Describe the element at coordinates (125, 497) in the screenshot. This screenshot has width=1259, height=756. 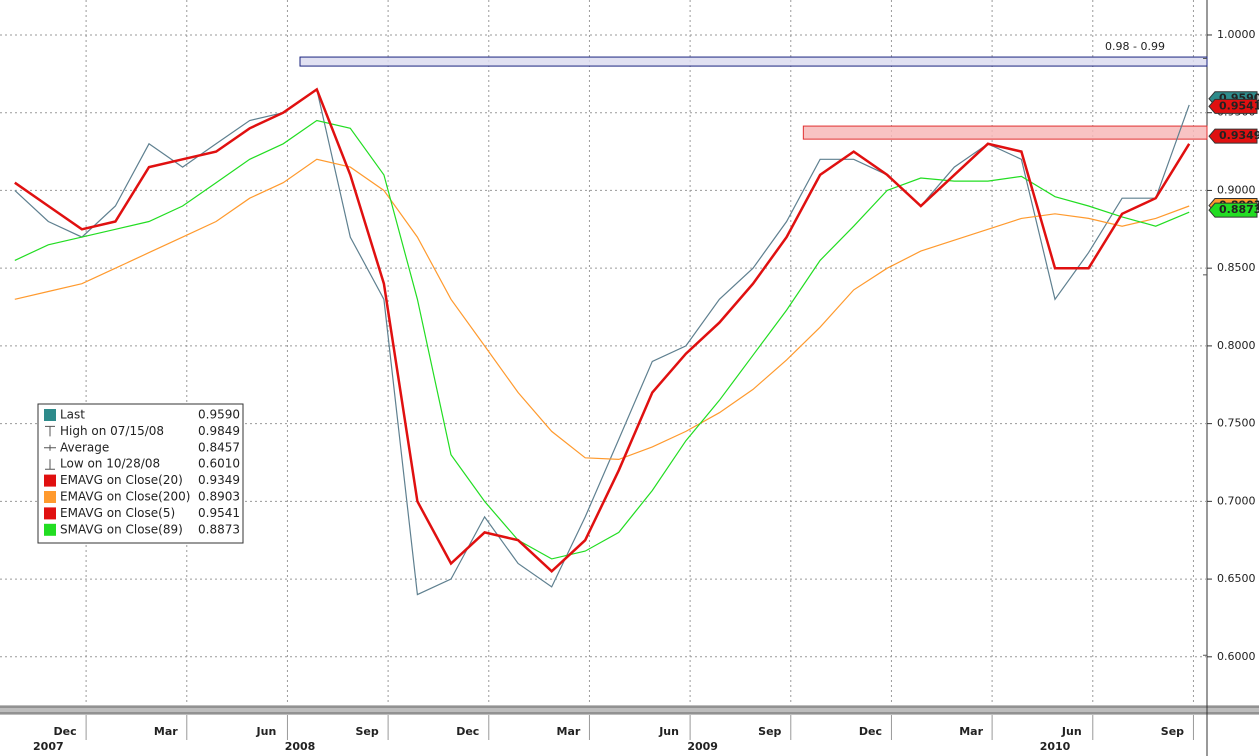
I see `legend-name: EMAVG on Close(200)` at that location.